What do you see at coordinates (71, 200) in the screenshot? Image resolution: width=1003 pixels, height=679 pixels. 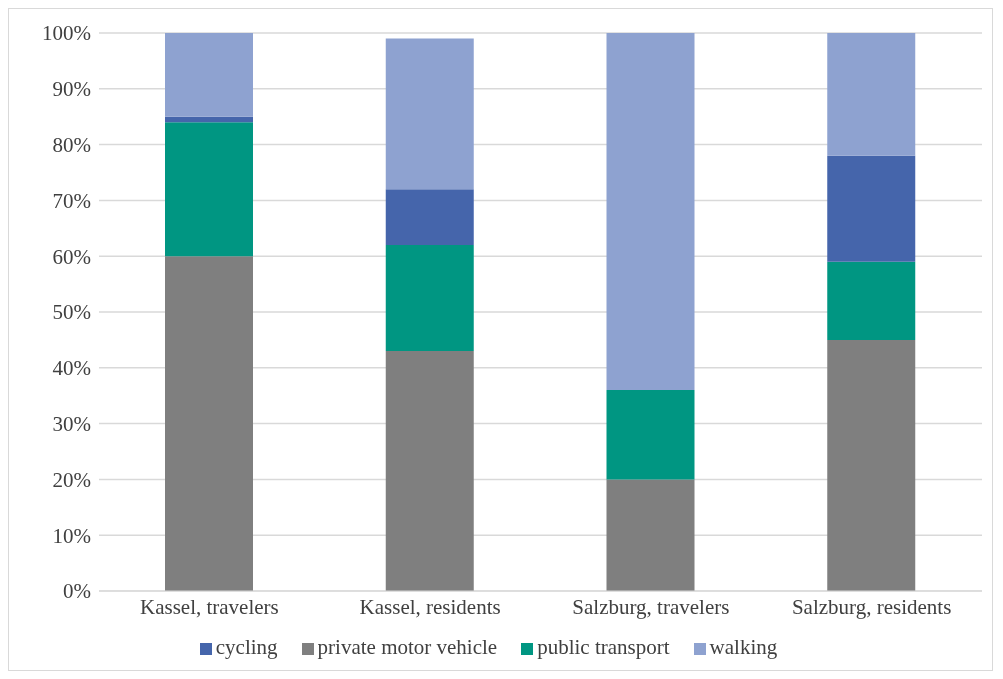 I see `y-tick-label: 70%` at bounding box center [71, 200].